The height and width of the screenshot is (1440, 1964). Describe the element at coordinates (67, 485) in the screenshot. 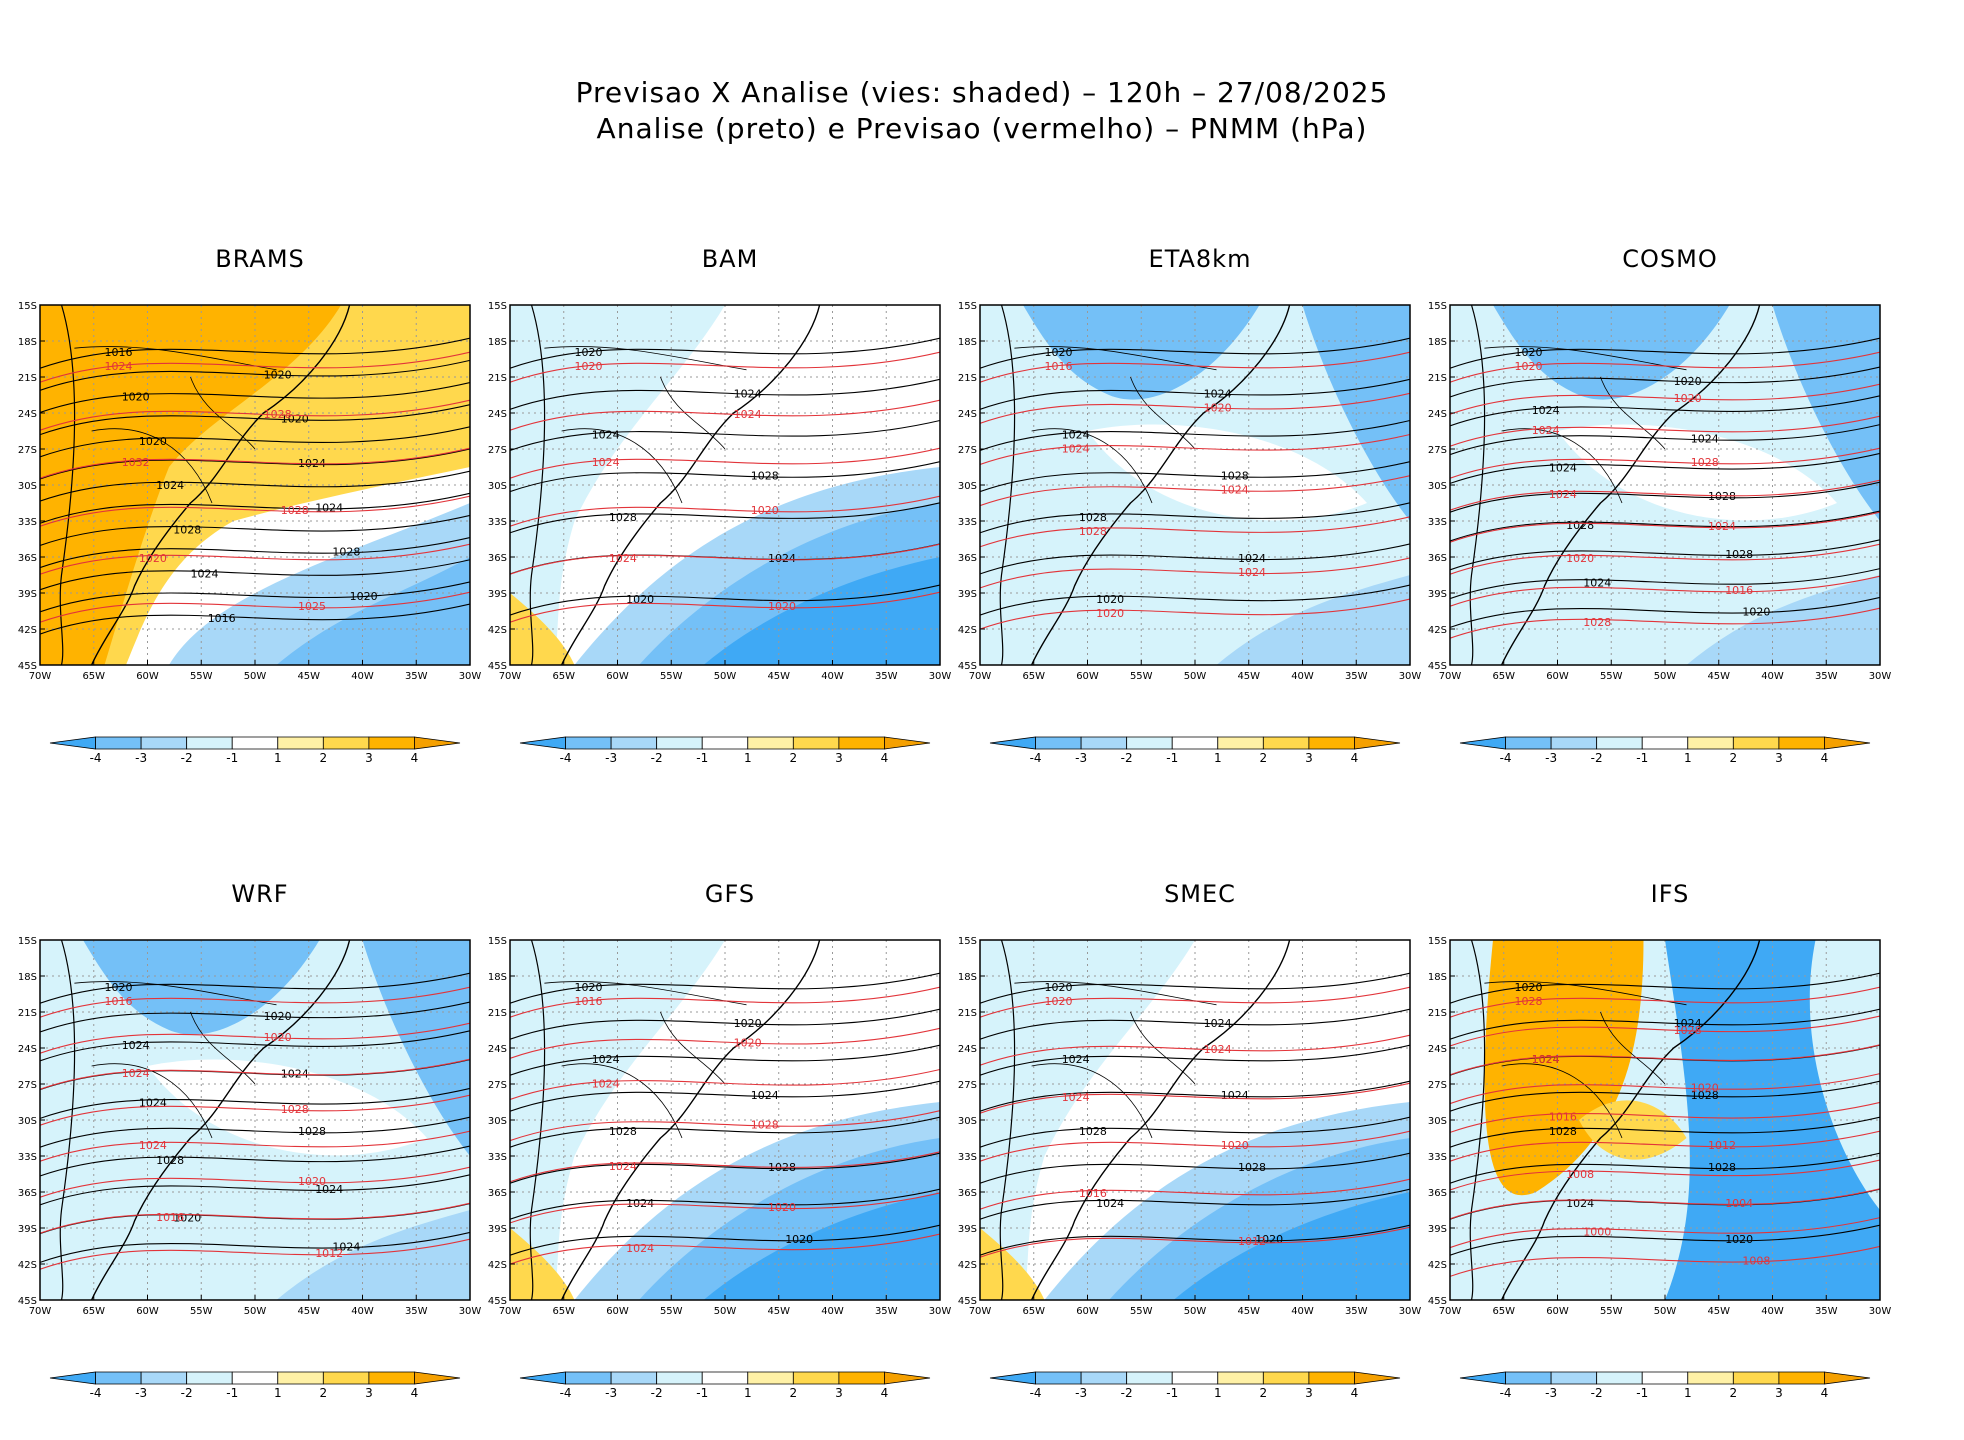

I see `andes-border` at that location.